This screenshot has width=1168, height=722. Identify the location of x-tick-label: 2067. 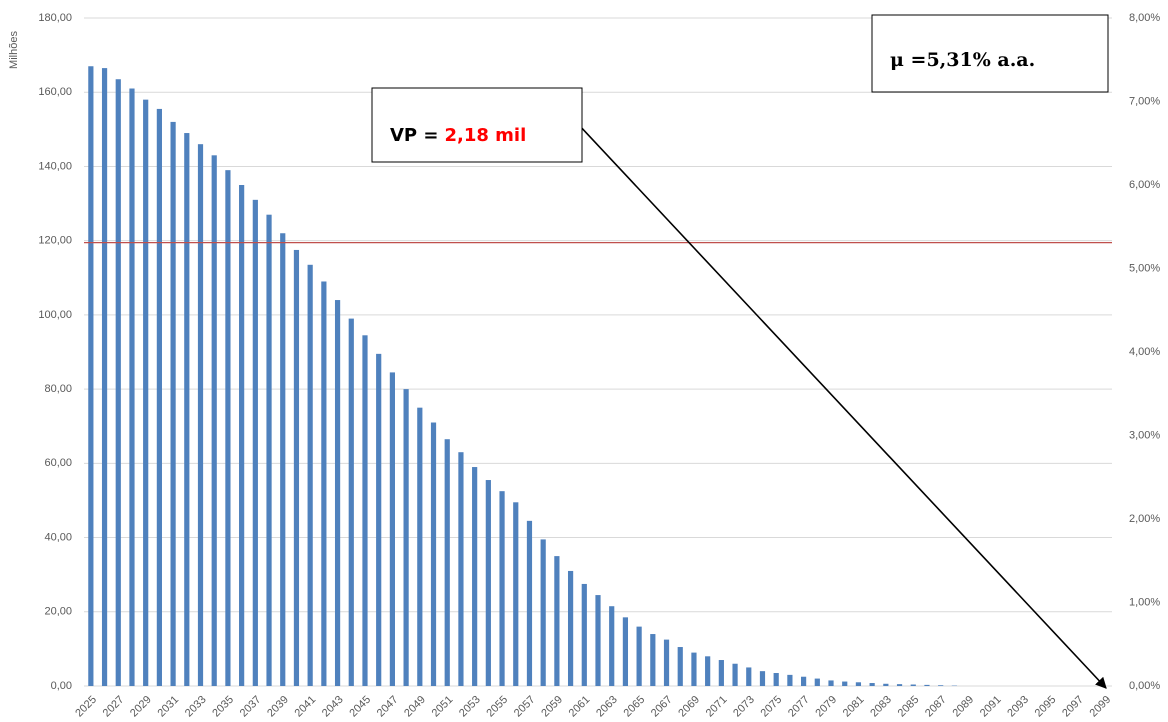
(662, 707).